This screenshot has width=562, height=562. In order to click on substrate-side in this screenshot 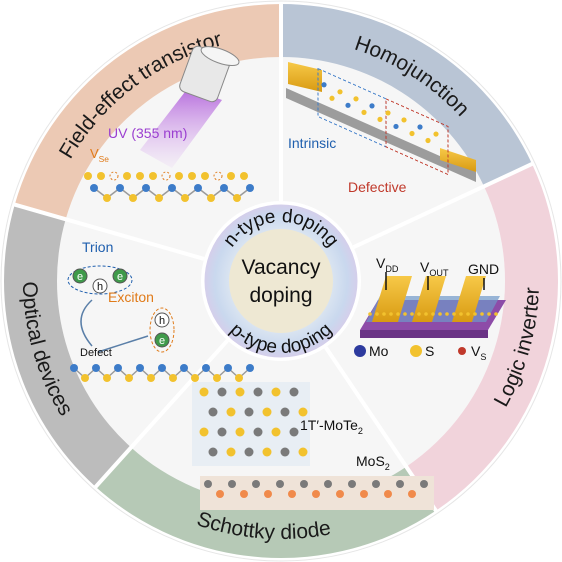, I will do `click(424, 334)`.